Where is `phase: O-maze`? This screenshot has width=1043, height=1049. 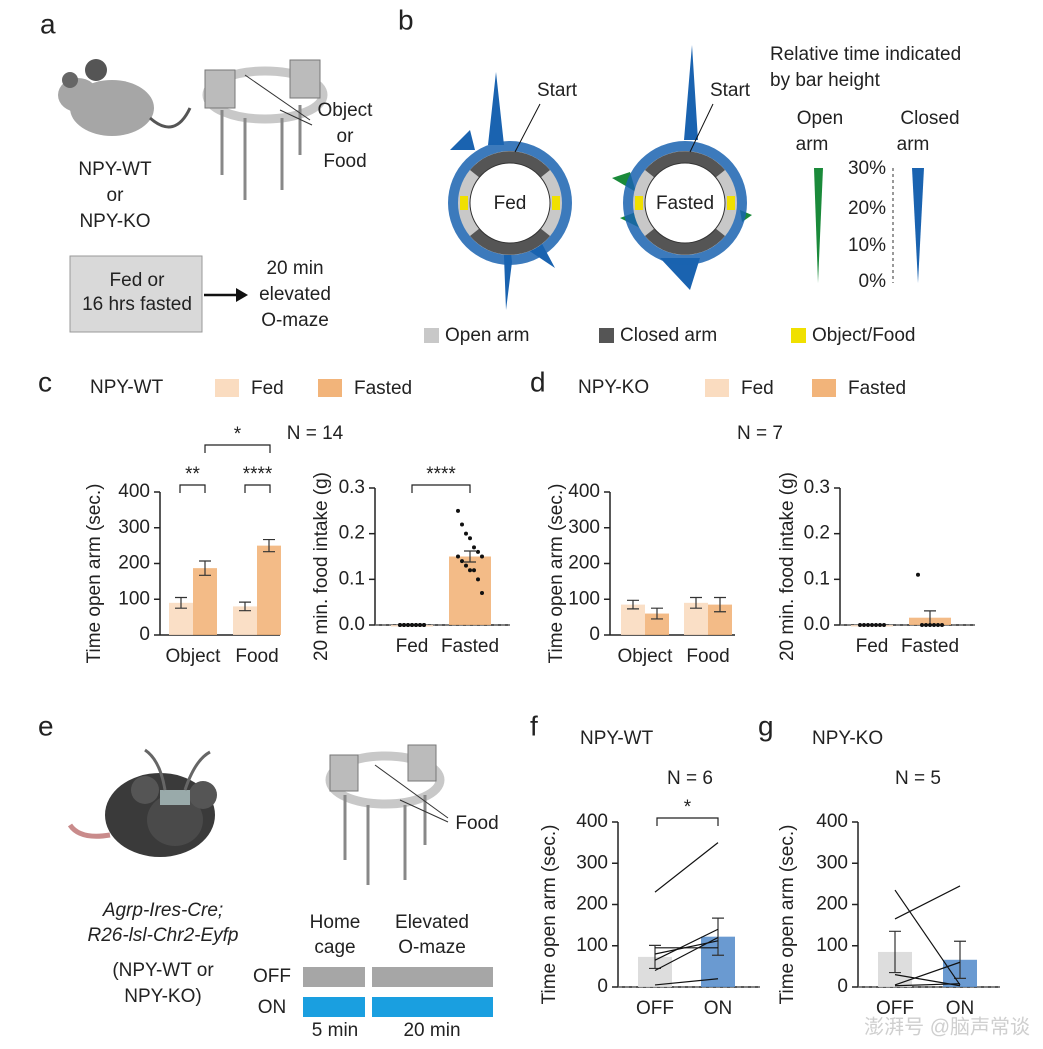 phase: O-maze is located at coordinates (432, 947).